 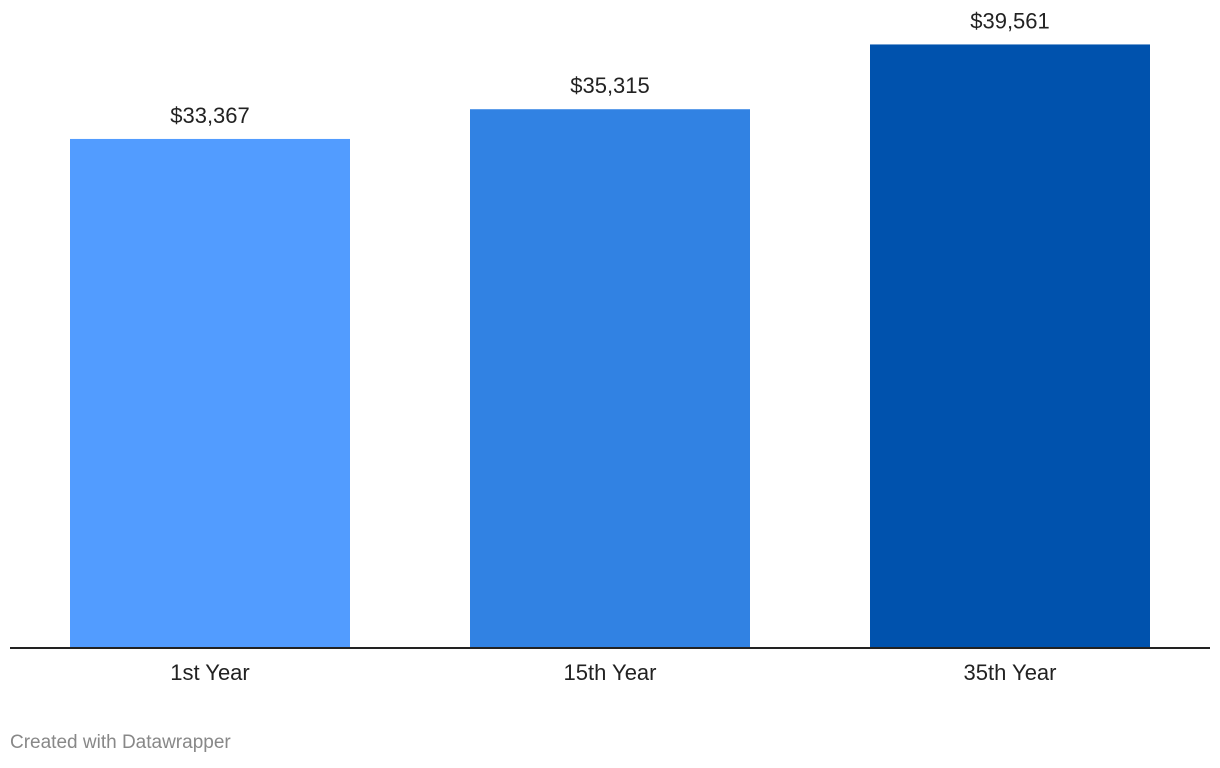 What do you see at coordinates (1010, 20) in the screenshot?
I see `value-label-3: $39,561` at bounding box center [1010, 20].